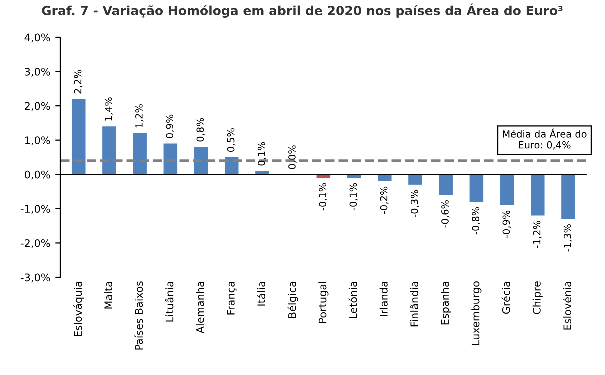 The width and height of the screenshot is (605, 375). I want to click on y-tick-label: -1,0%, so click(35, 209).